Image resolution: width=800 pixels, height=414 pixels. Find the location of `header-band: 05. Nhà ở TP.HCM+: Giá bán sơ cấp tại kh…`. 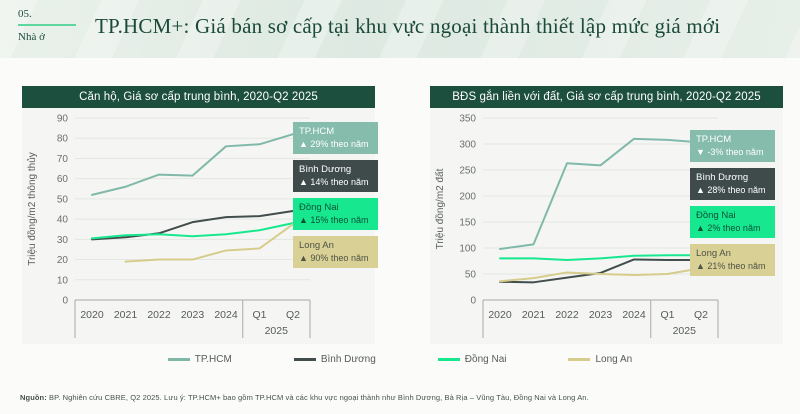

header-band: 05. Nhà ở TP.HCM+: Giá bán sơ cấp tại kh… is located at coordinates (400, 29).